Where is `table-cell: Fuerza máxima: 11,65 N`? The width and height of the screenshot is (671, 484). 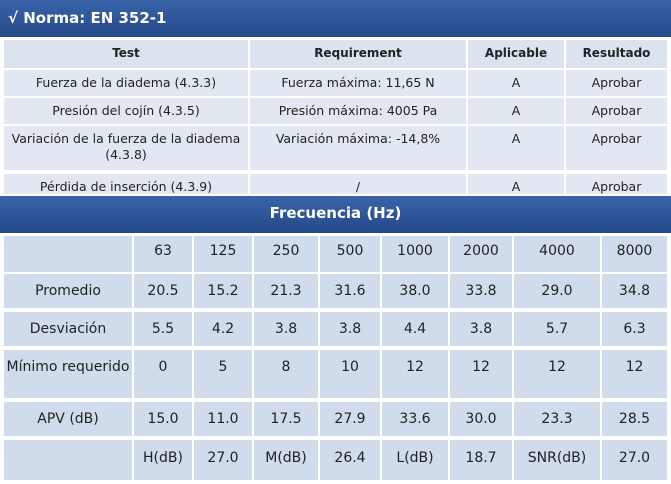 table-cell: Fuerza máxima: 11,65 N is located at coordinates (358, 83).